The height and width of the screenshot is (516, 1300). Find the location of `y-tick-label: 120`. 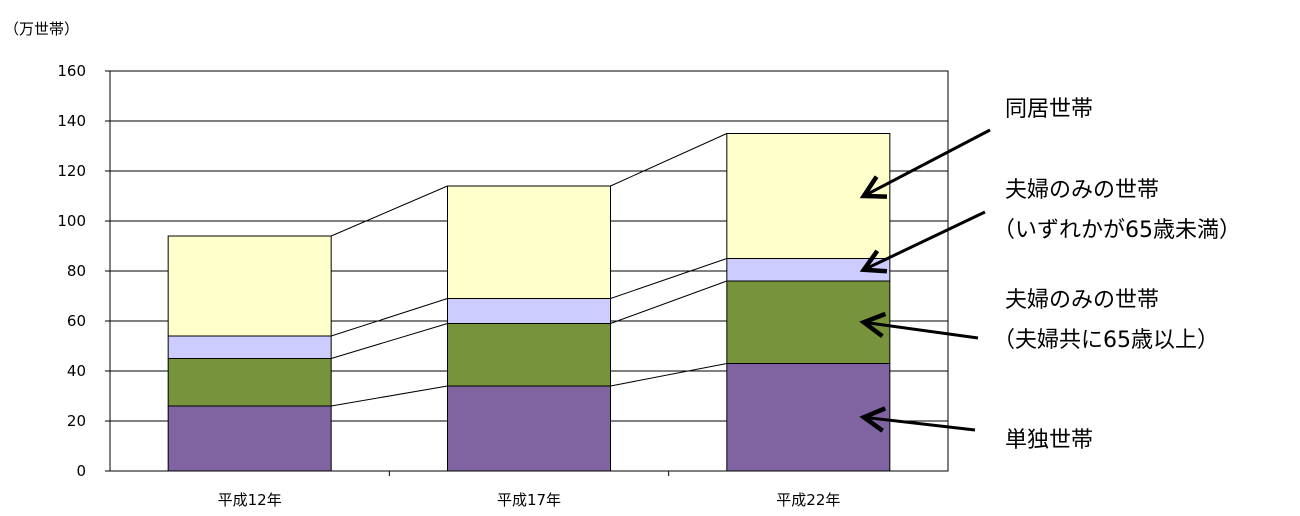

y-tick-label: 120 is located at coordinates (71, 171).